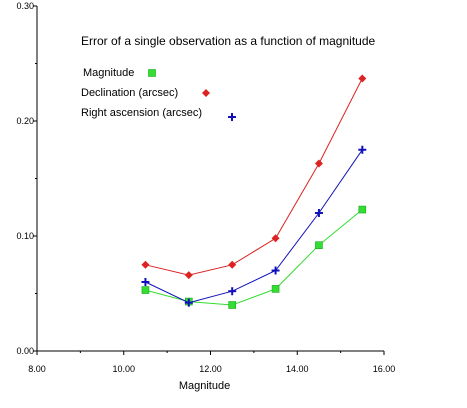 This screenshot has height=408, width=467. What do you see at coordinates (37, 369) in the screenshot?
I see `x-tick-label: 8.00` at bounding box center [37, 369].